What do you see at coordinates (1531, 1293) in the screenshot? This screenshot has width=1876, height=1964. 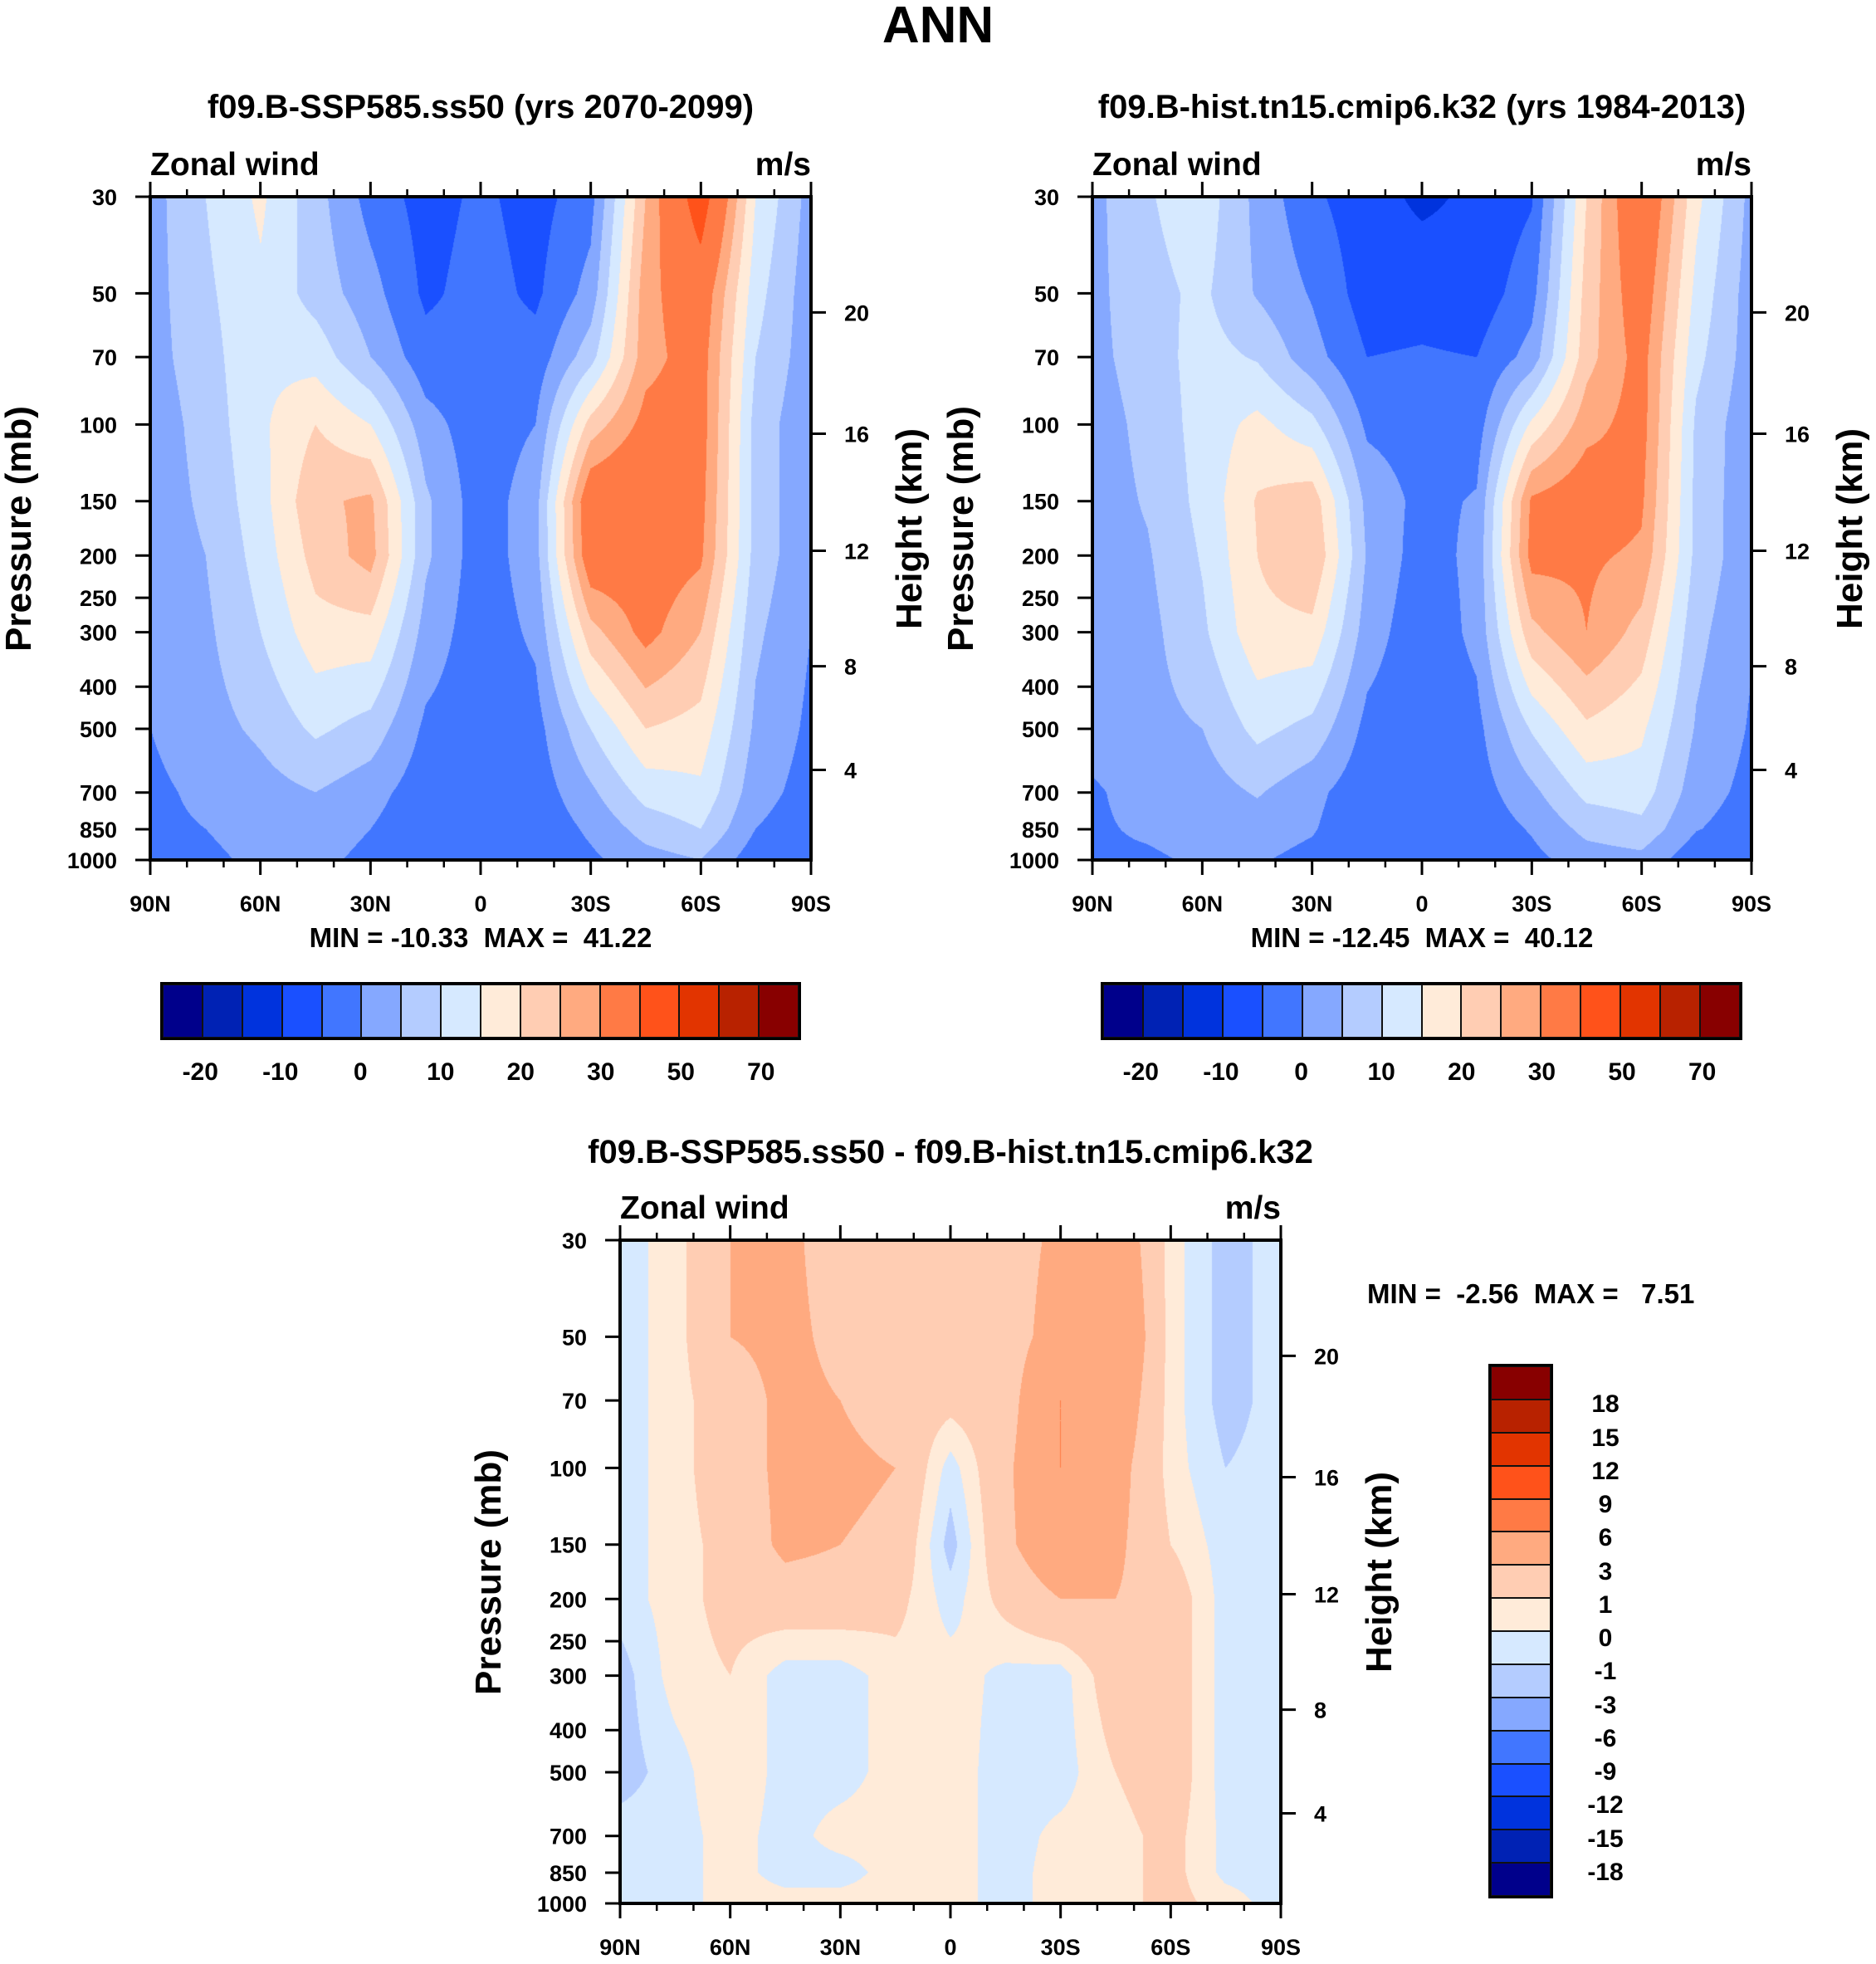 I see `min-max-label-difference: MIN = -2.56 MAX = 7.51` at bounding box center [1531, 1293].